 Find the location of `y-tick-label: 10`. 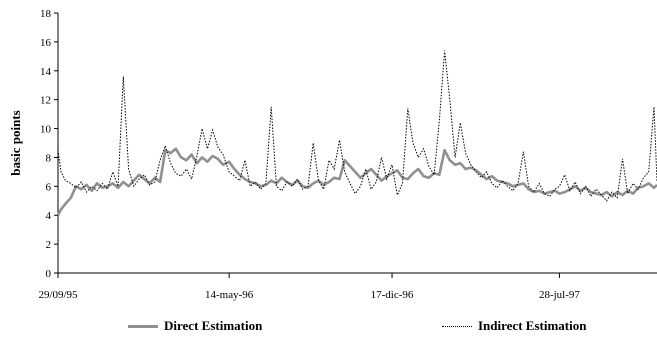

y-tick-label: 10 is located at coordinates (46, 130).